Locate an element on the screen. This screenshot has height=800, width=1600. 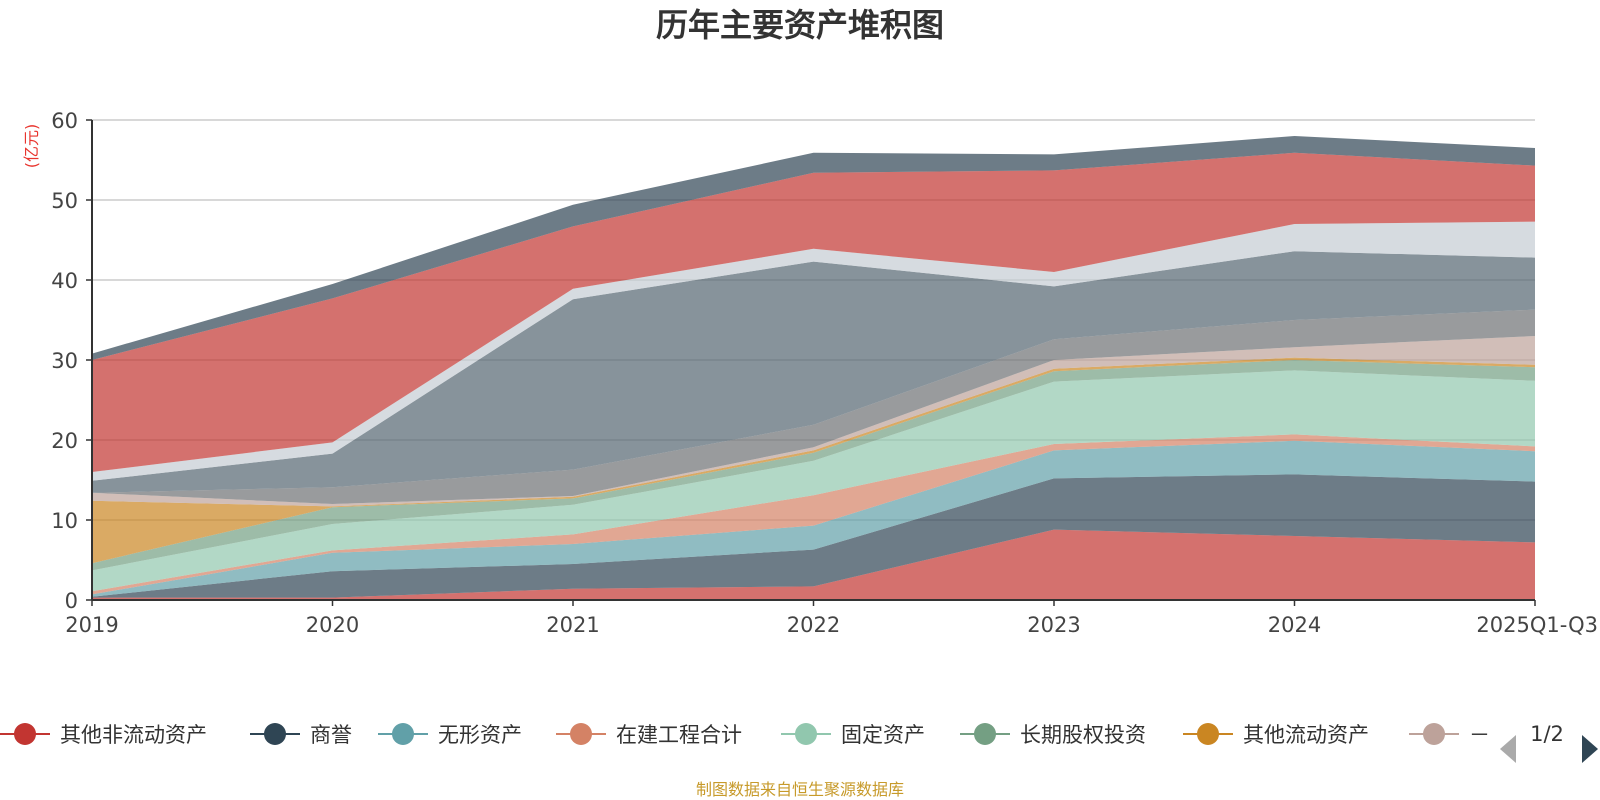
area-商誉 is located at coordinates (813, 536).